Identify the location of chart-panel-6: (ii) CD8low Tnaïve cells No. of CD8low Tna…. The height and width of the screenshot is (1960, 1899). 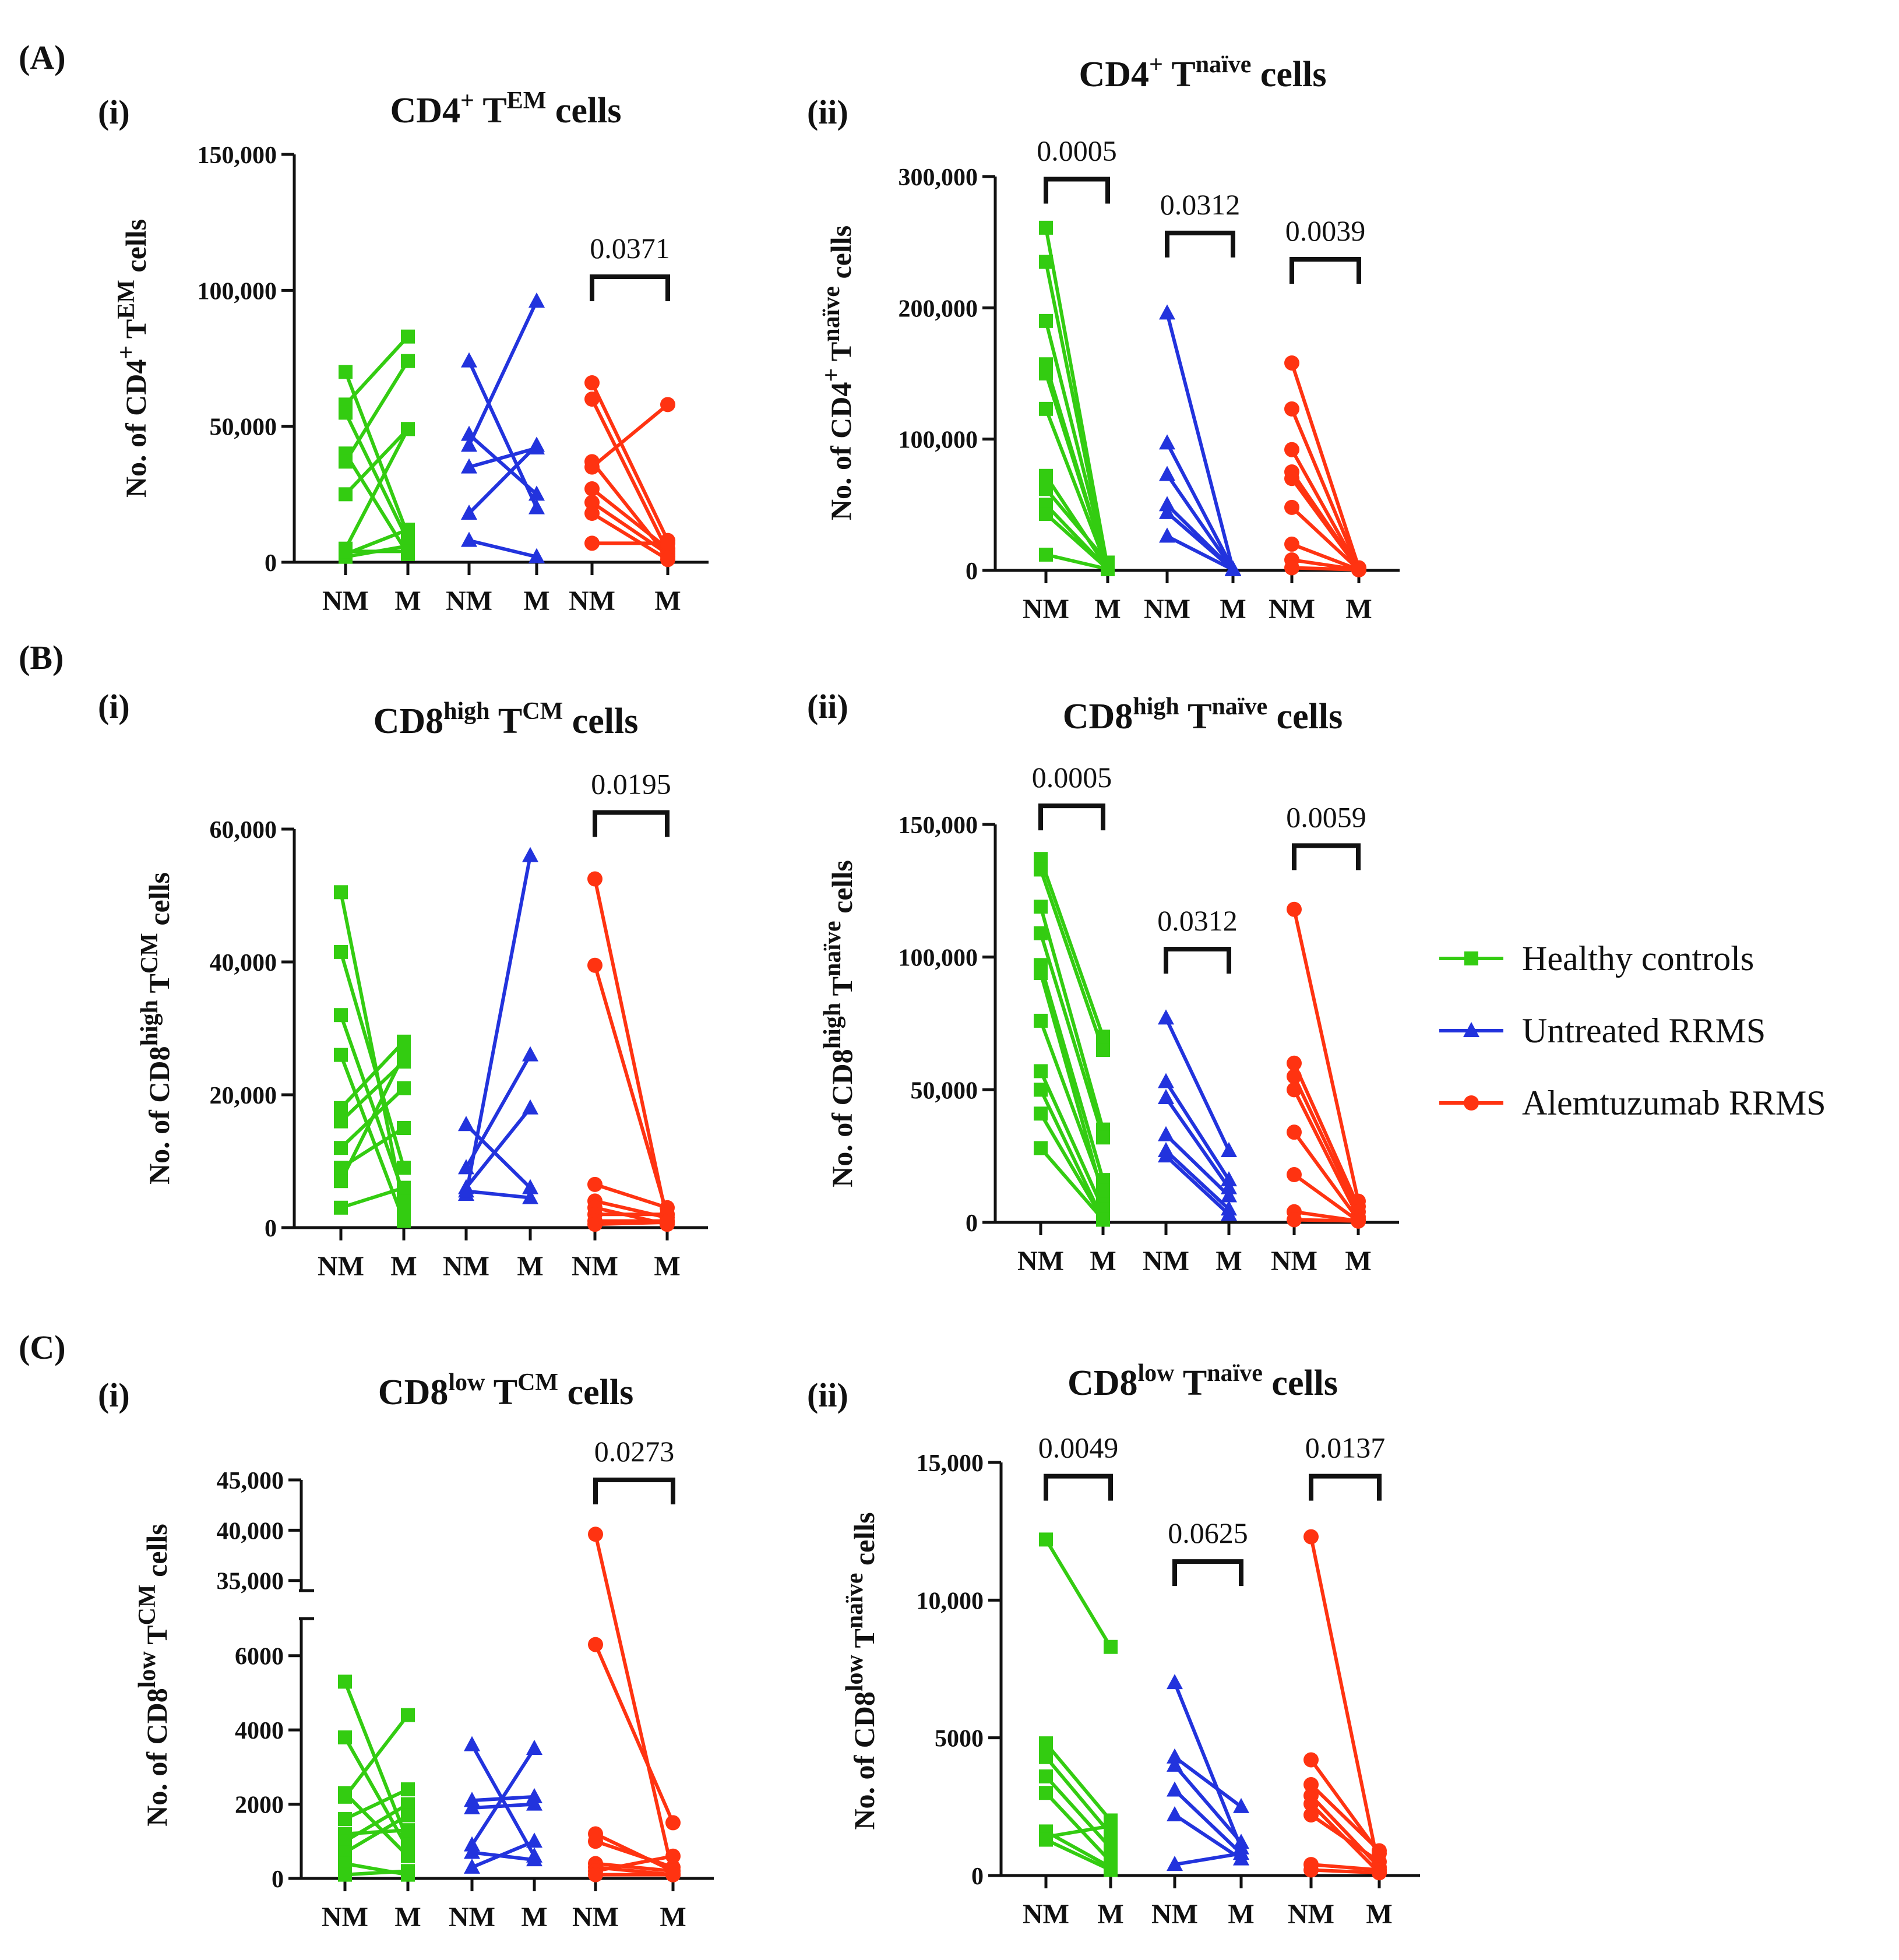
(1113, 1645).